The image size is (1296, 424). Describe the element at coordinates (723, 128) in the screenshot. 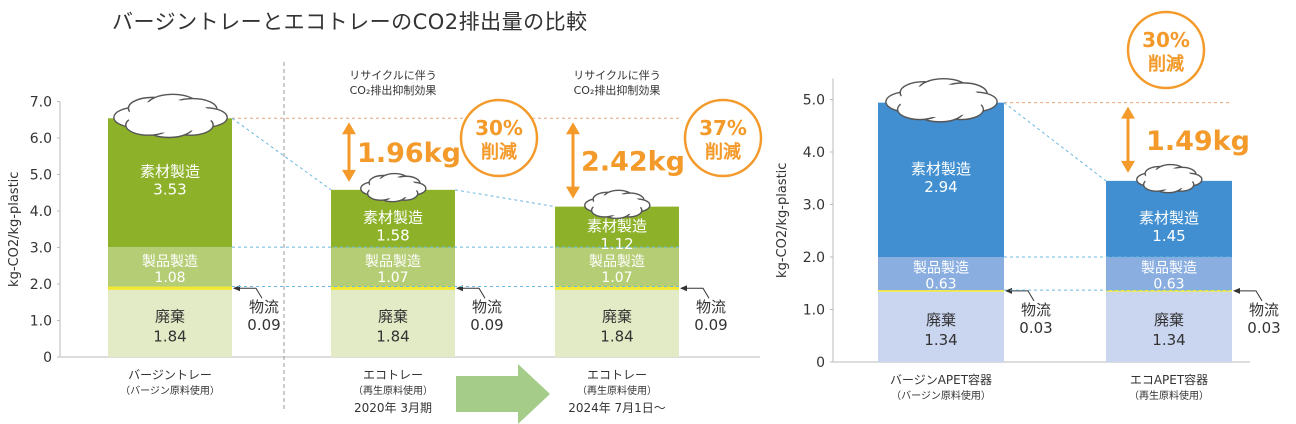

I see `reduction-percent: 37%` at that location.